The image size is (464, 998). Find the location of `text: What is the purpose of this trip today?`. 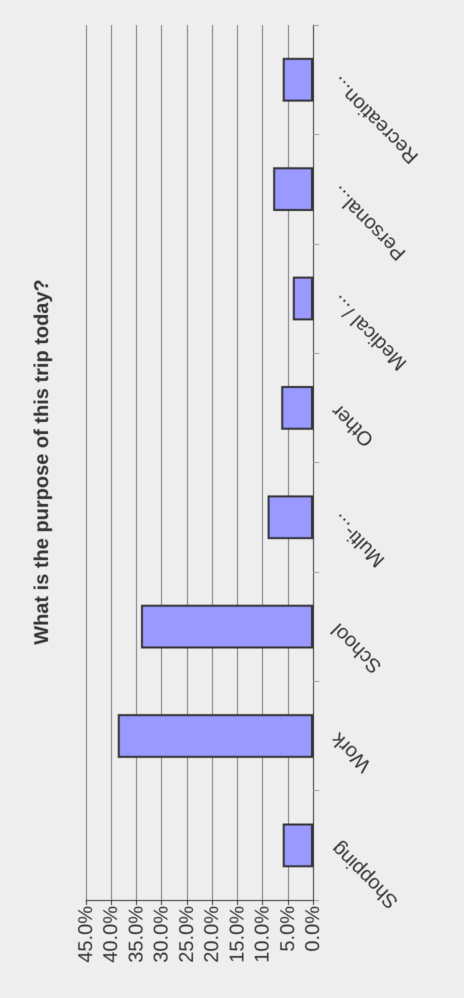

text: What is the purpose of this trip today? is located at coordinates (42, 462).